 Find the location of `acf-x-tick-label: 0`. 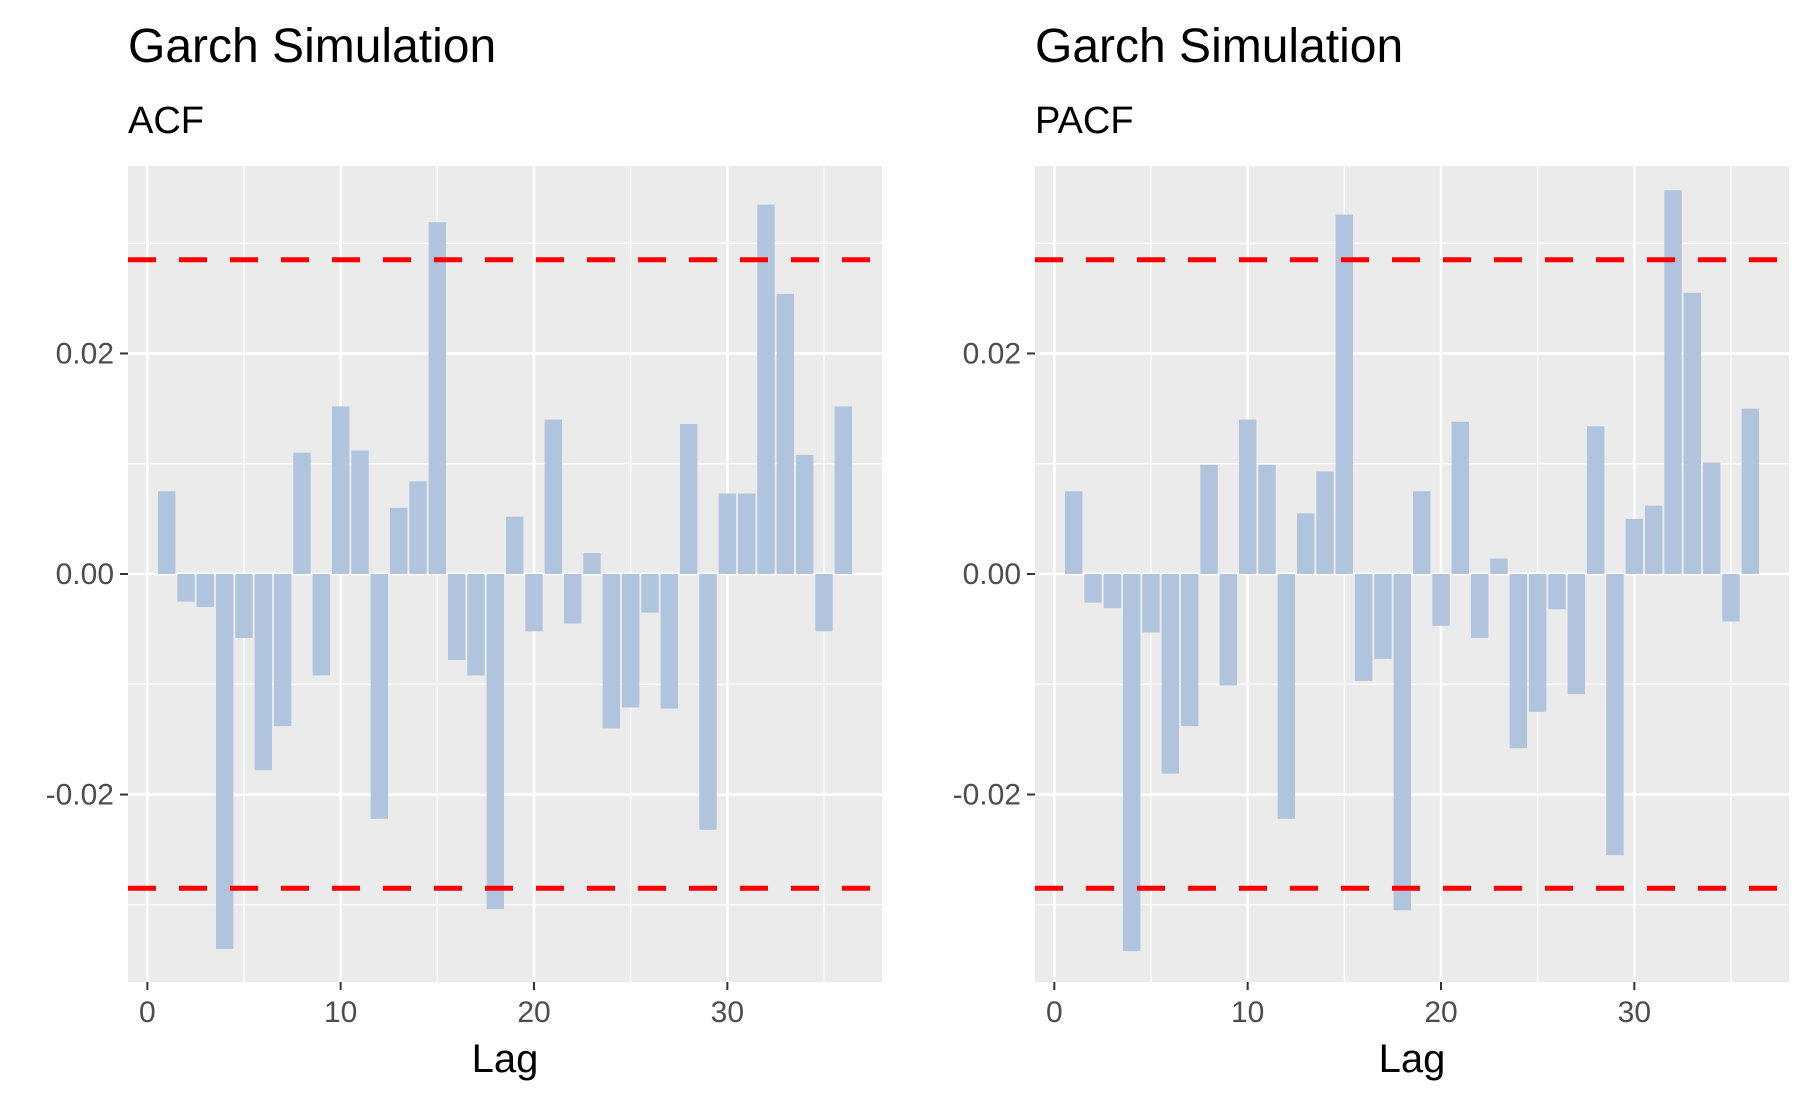

acf-x-tick-label: 0 is located at coordinates (147, 1012).